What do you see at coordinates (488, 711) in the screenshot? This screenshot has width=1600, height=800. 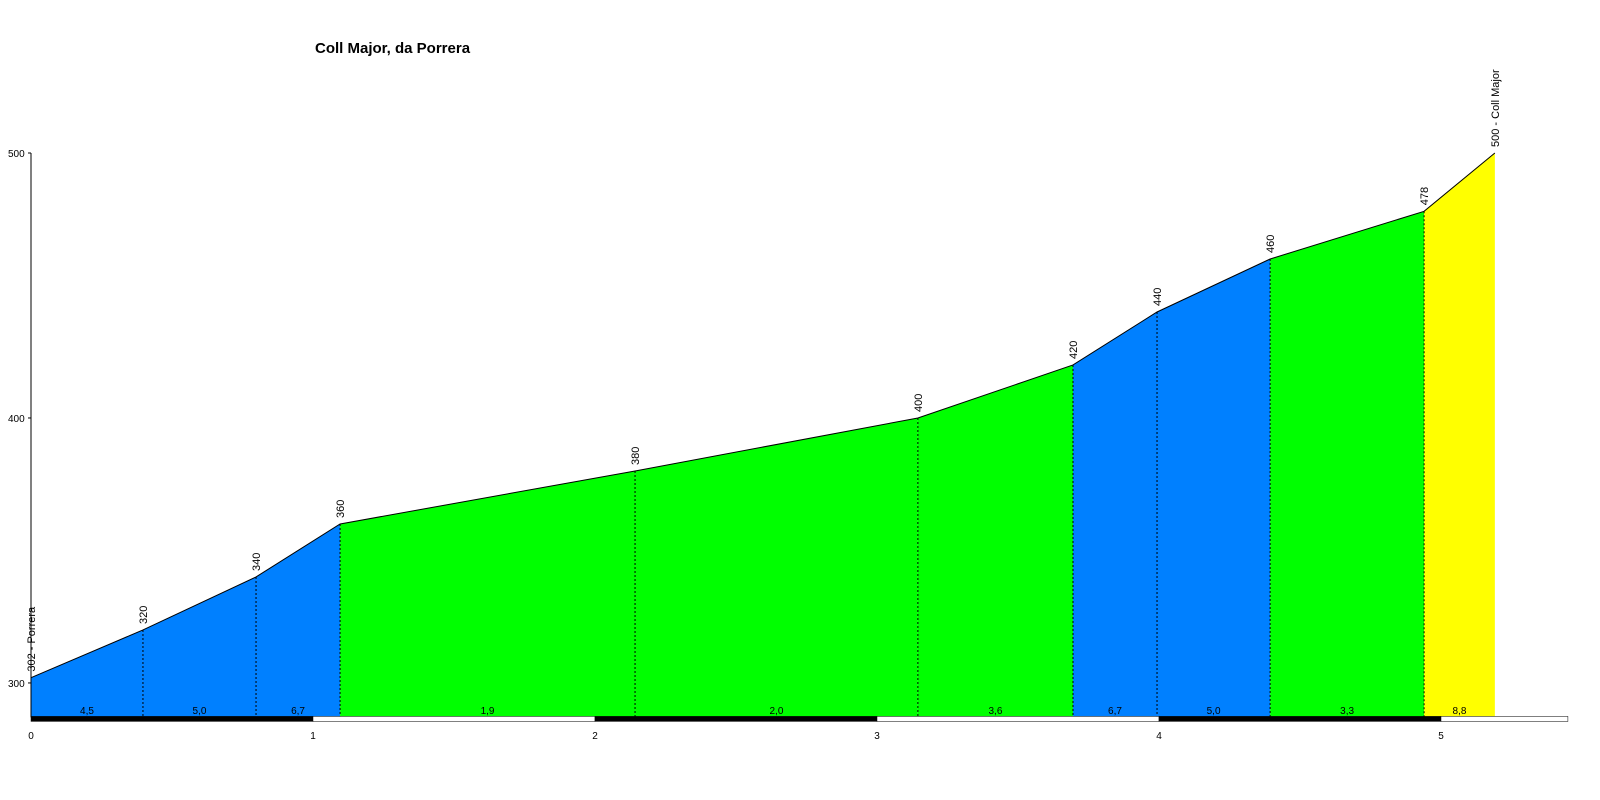 I see `gradient-label: 1,9` at bounding box center [488, 711].